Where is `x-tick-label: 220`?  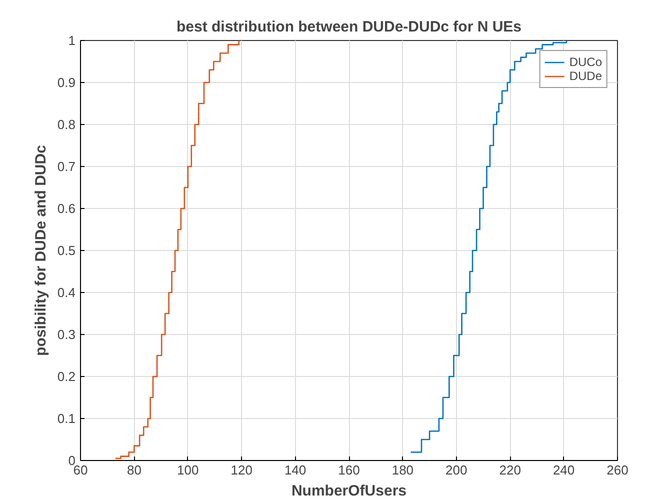
x-tick-label: 220 is located at coordinates (510, 470).